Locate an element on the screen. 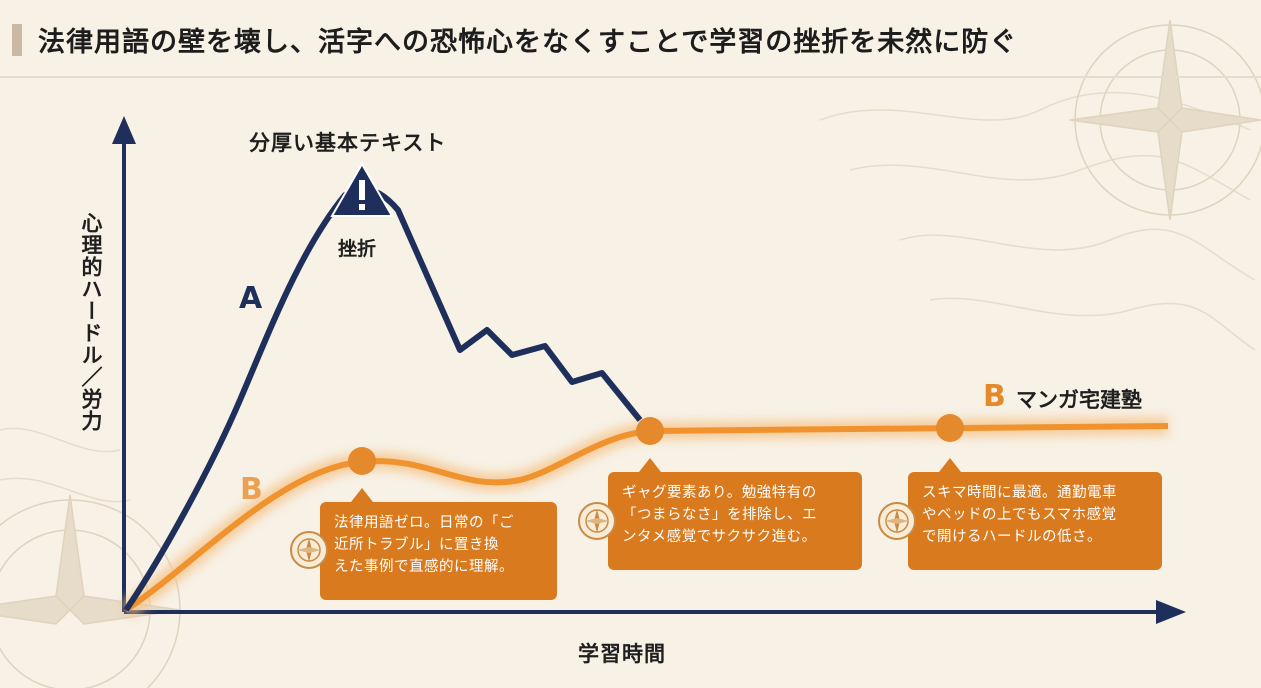 The width and height of the screenshot is (1261, 688). warning-icon is located at coordinates (362, 189).